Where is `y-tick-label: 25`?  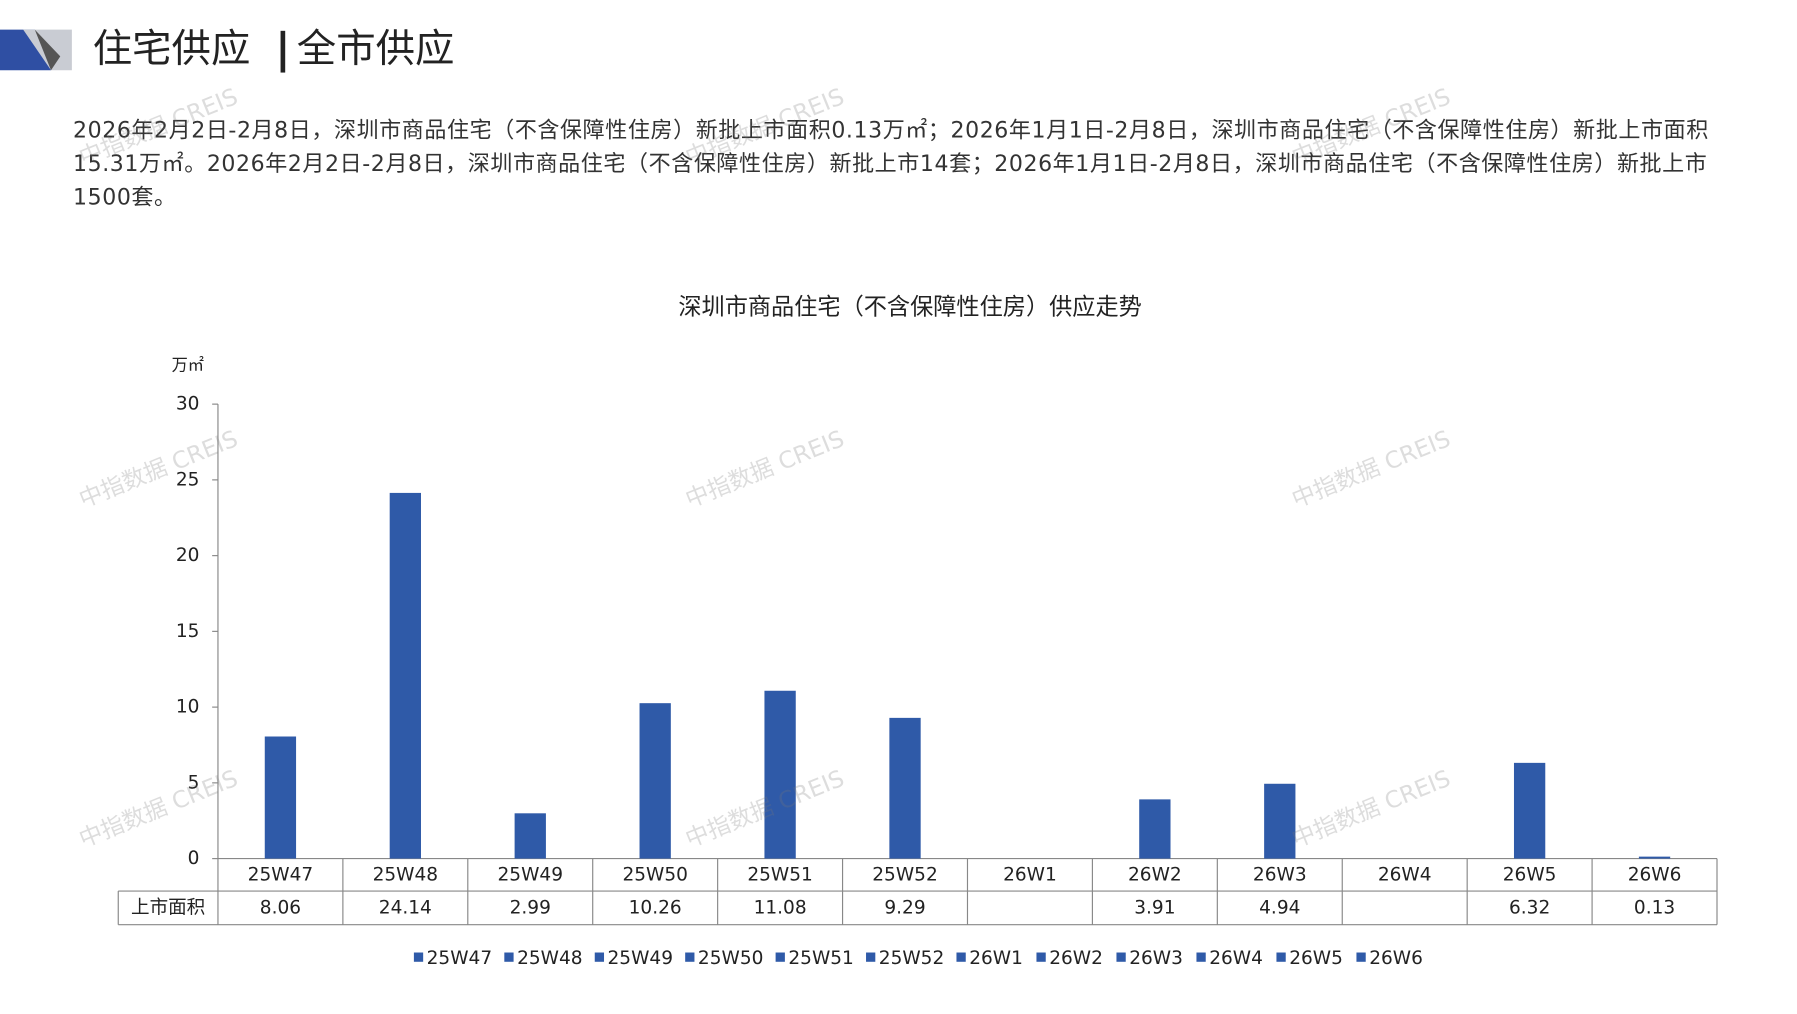
y-tick-label: 25 is located at coordinates (188, 479).